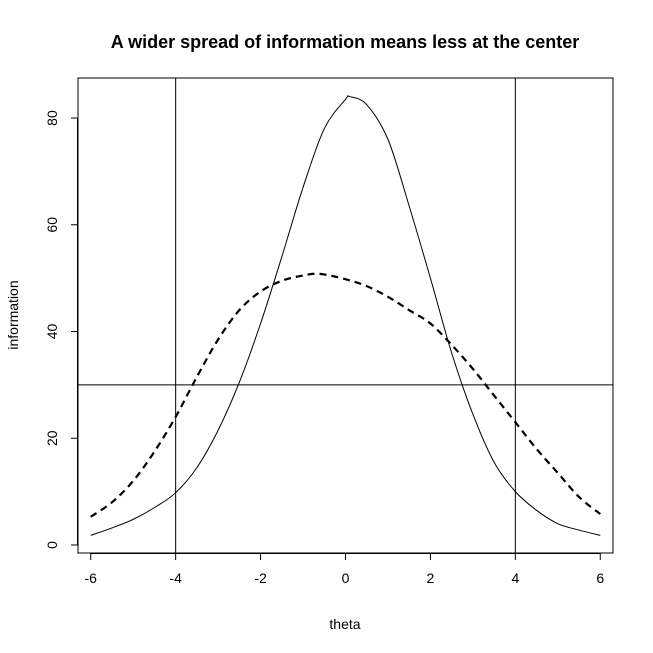 The image size is (653, 653). What do you see at coordinates (61, 329) in the screenshot?
I see `y-axis: 0 20 40 60 80` at bounding box center [61, 329].